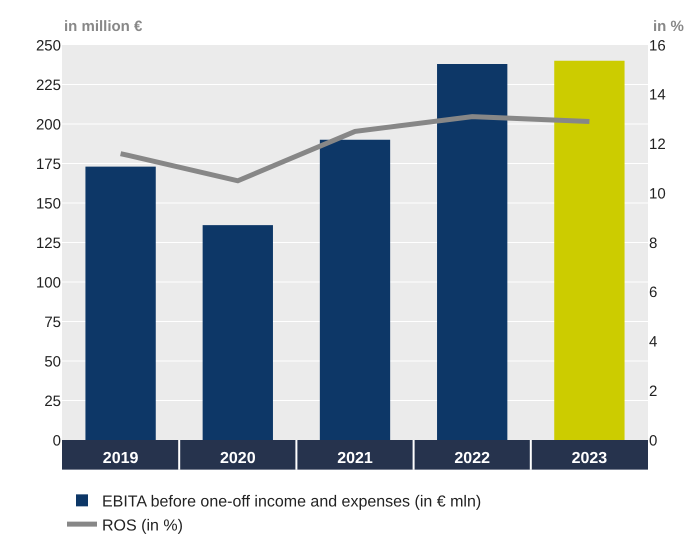 This screenshot has height=554, width=693. I want to click on x-tick-label: 2019, so click(120, 458).